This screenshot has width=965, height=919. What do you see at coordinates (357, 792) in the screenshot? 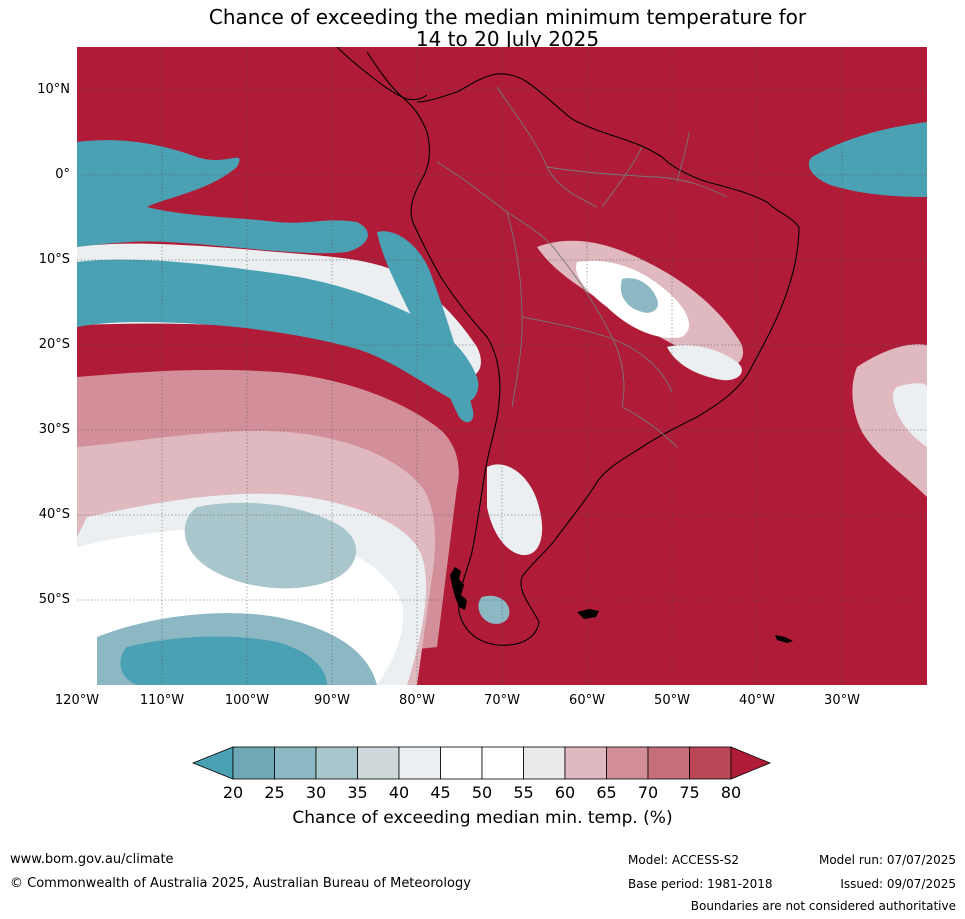
I see `colorbar-tick-label: 35` at bounding box center [357, 792].